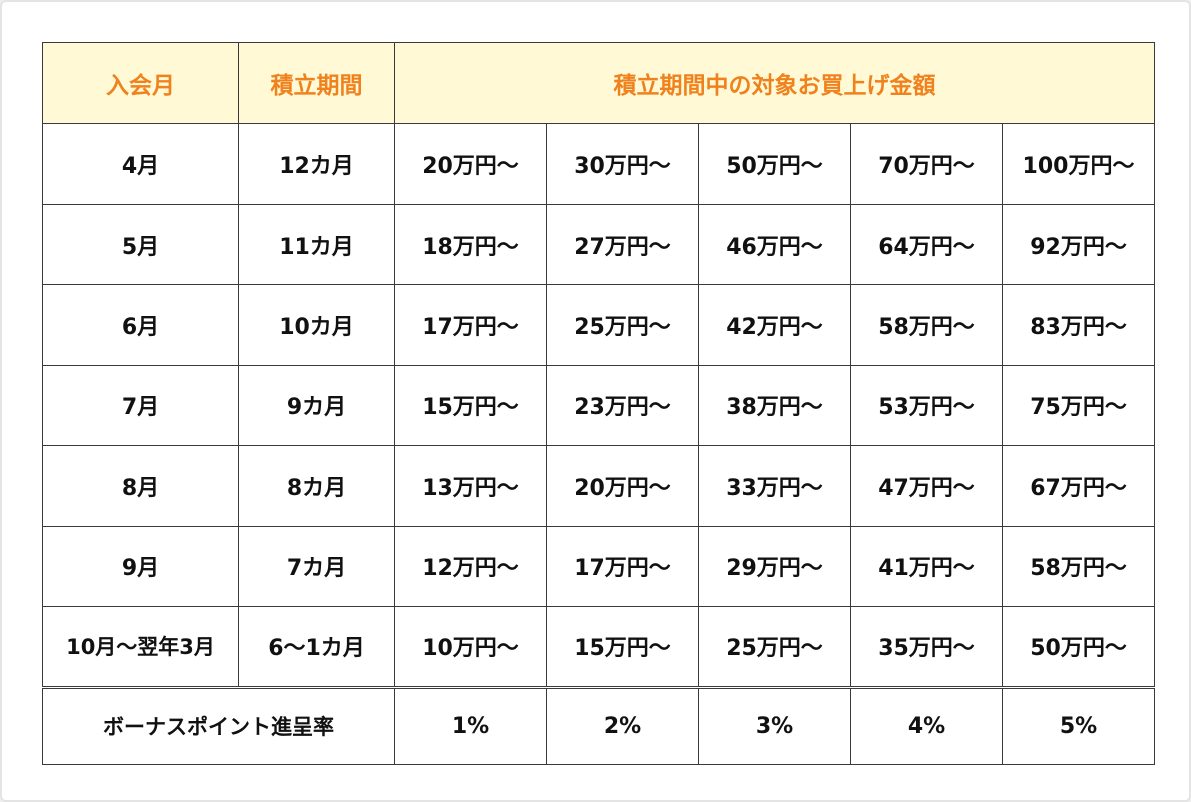 The height and width of the screenshot is (802, 1191). I want to click on table-row: 4月 12カ月 20万円〜 30万円〜 50万円〜 70万円〜 100万円〜, so click(599, 164).